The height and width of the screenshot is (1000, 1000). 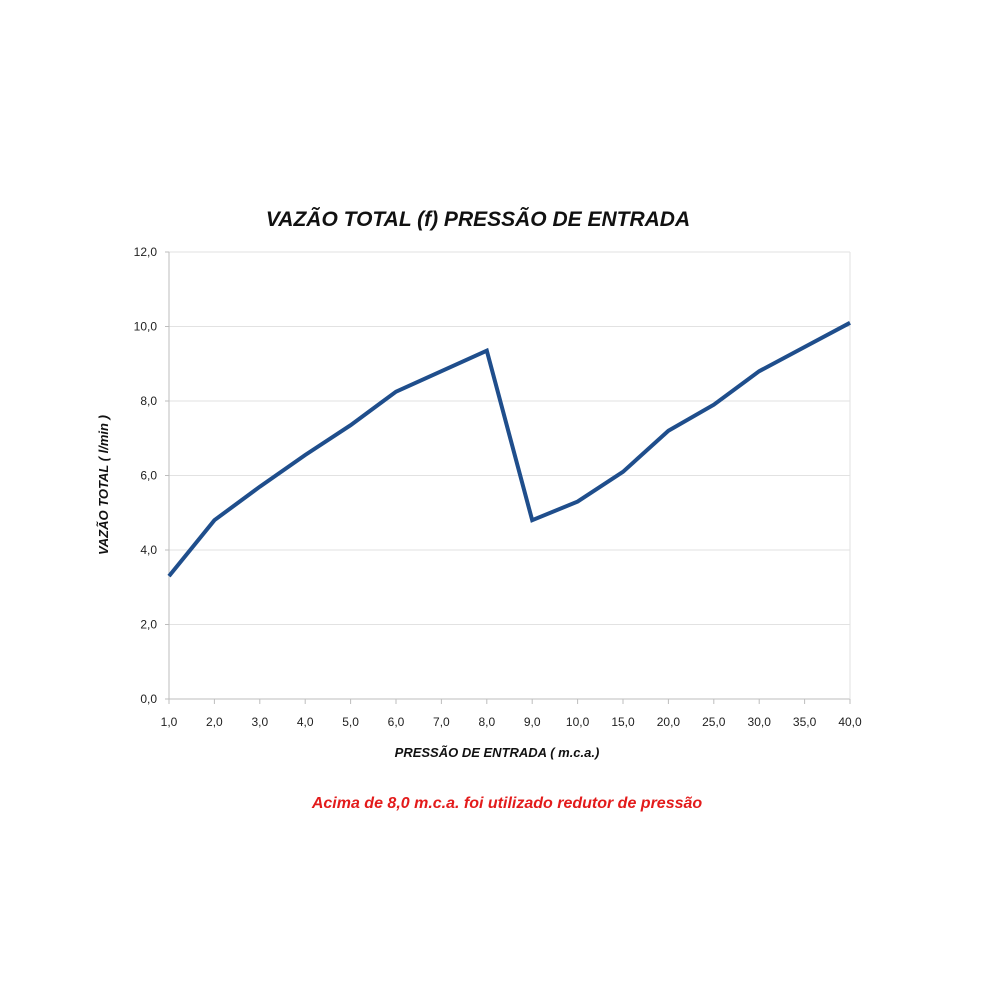 What do you see at coordinates (850, 722) in the screenshot?
I see `x-tick-label: 40,0` at bounding box center [850, 722].